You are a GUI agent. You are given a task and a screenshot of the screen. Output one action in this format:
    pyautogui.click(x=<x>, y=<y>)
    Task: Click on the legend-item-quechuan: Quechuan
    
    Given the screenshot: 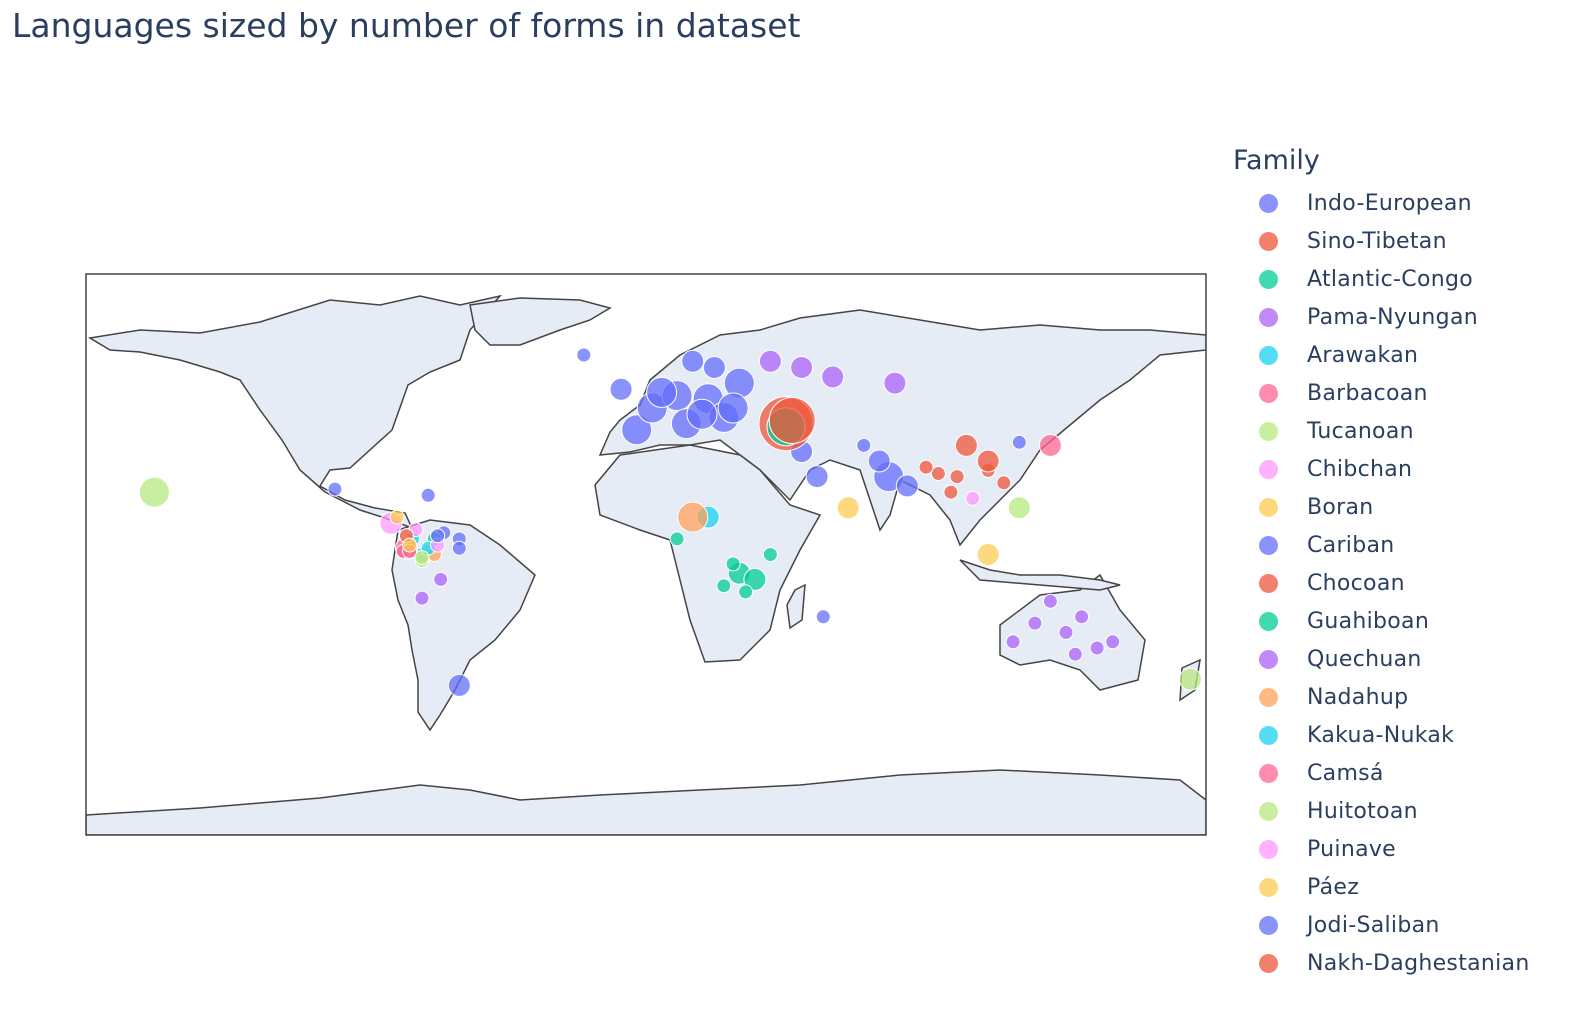 What is the action you would take?
    pyautogui.click(x=1381, y=659)
    